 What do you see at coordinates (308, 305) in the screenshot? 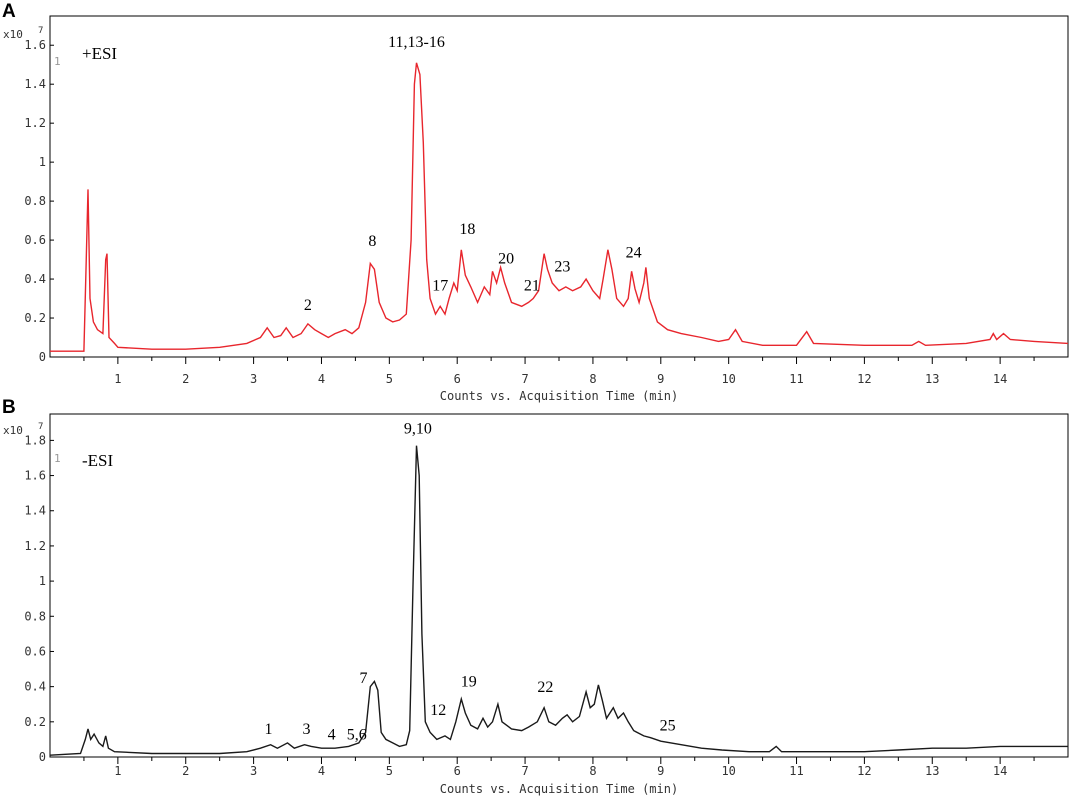
I see `peak-label: 2` at bounding box center [308, 305].